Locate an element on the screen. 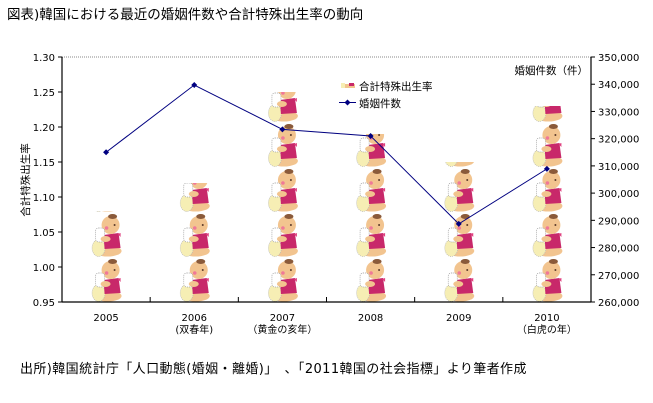  right-tick-label: 300,000 is located at coordinates (618, 194).